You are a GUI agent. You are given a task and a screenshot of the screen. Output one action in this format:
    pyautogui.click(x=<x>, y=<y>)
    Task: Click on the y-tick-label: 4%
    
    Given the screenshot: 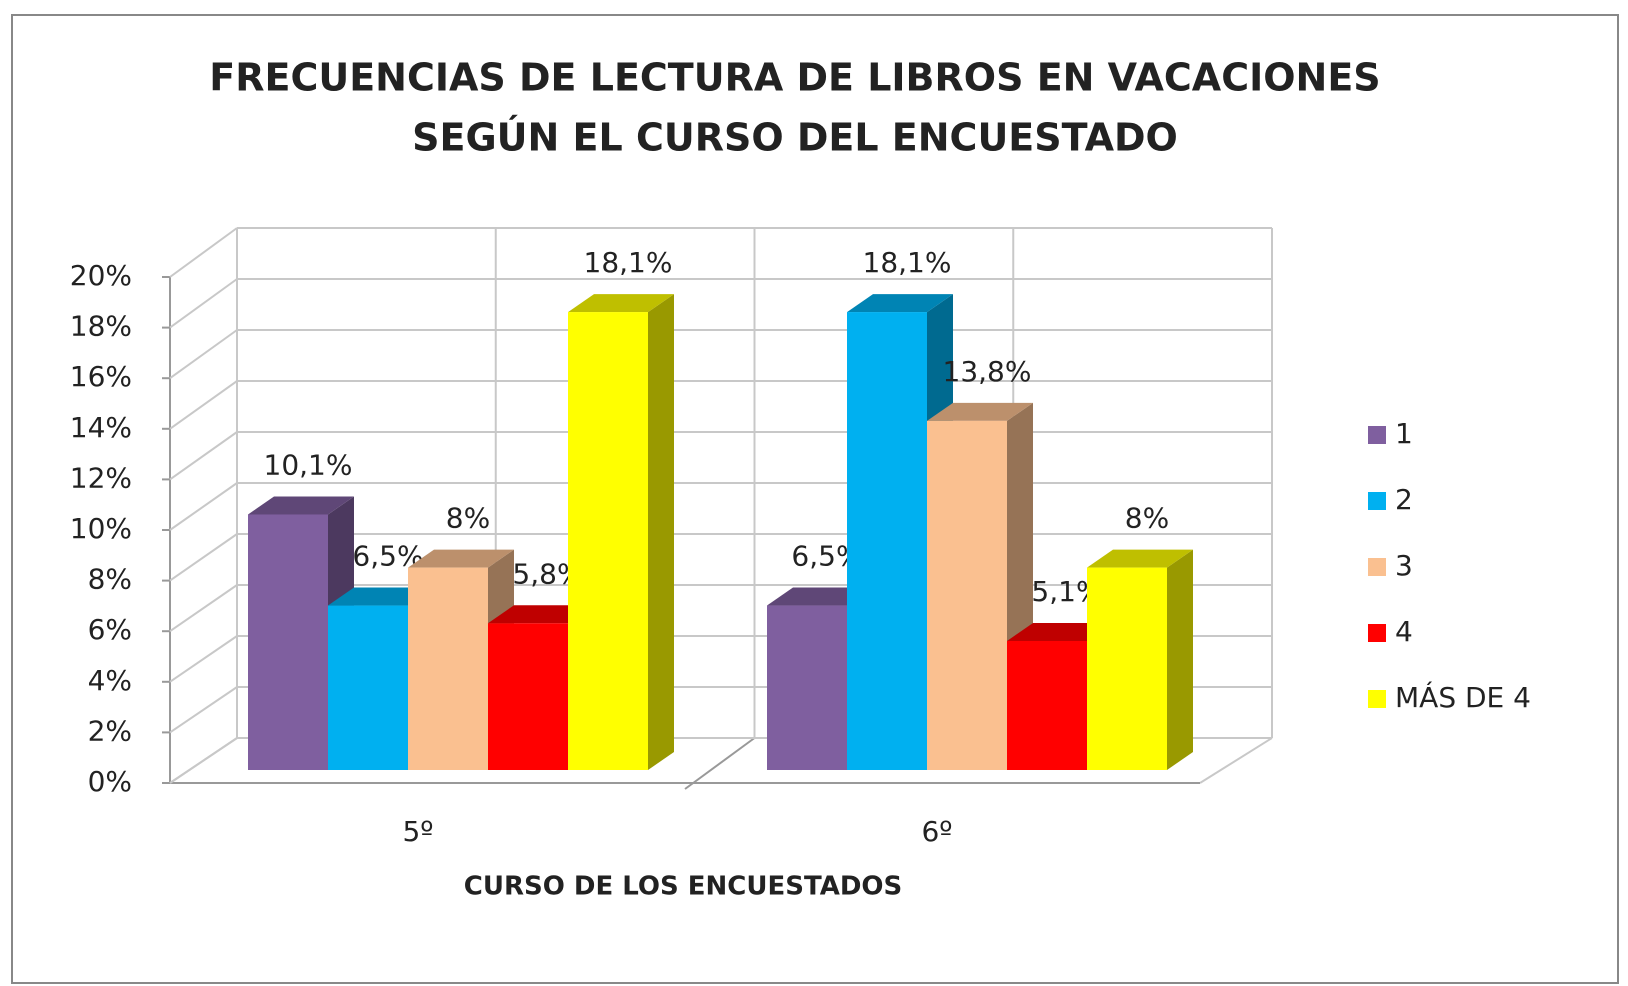 What is the action you would take?
    pyautogui.click(x=110, y=680)
    